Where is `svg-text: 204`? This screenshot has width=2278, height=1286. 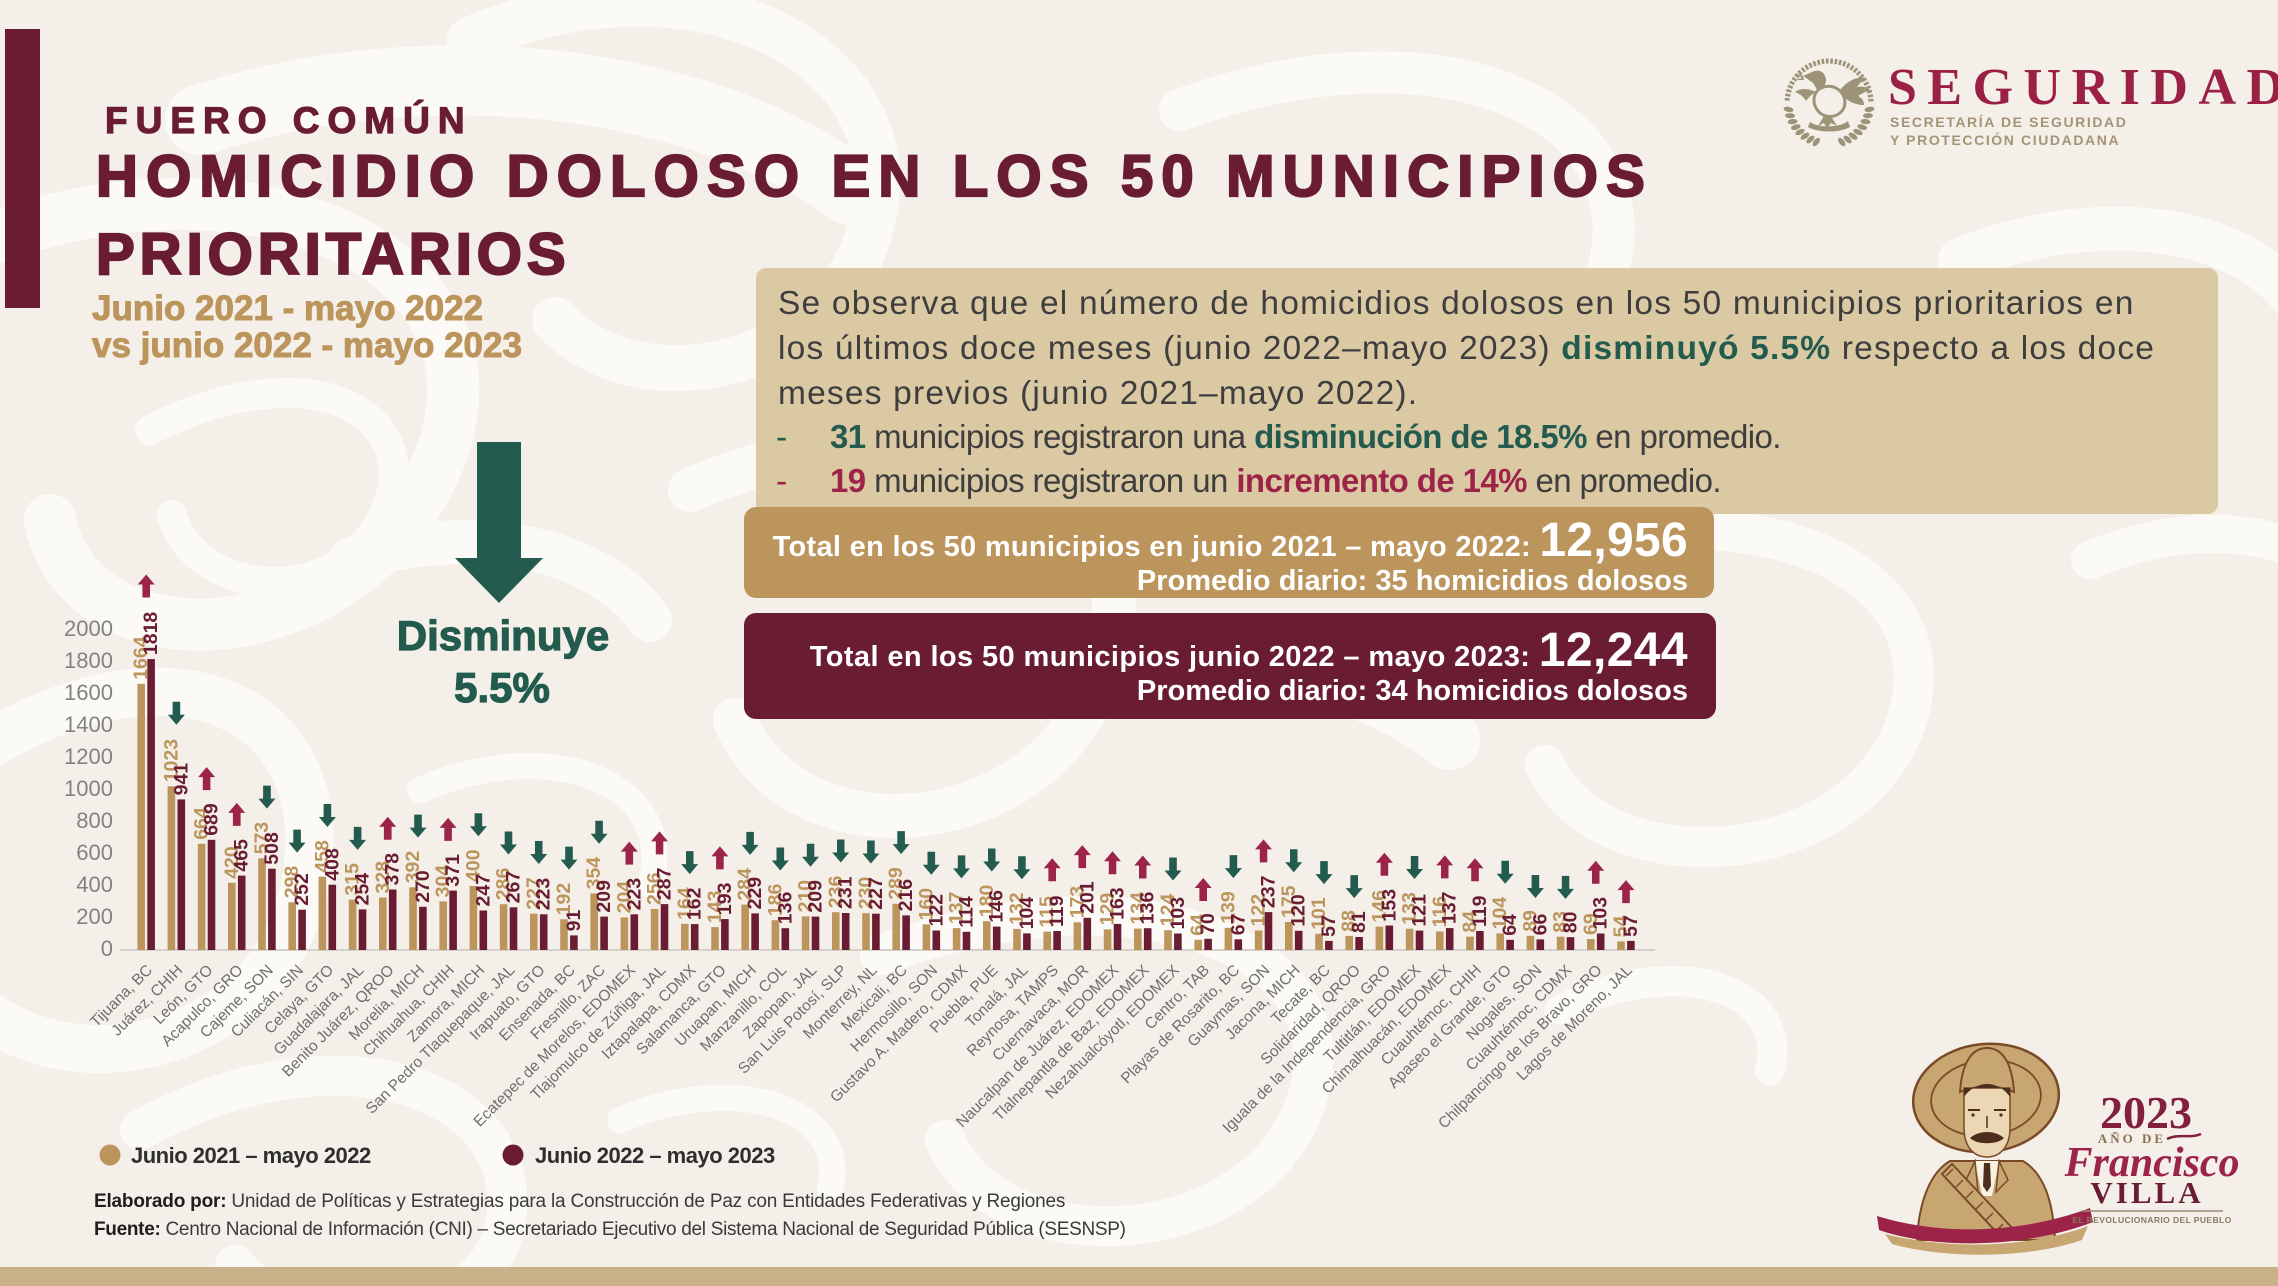 svg-text: 204 is located at coordinates (624, 897).